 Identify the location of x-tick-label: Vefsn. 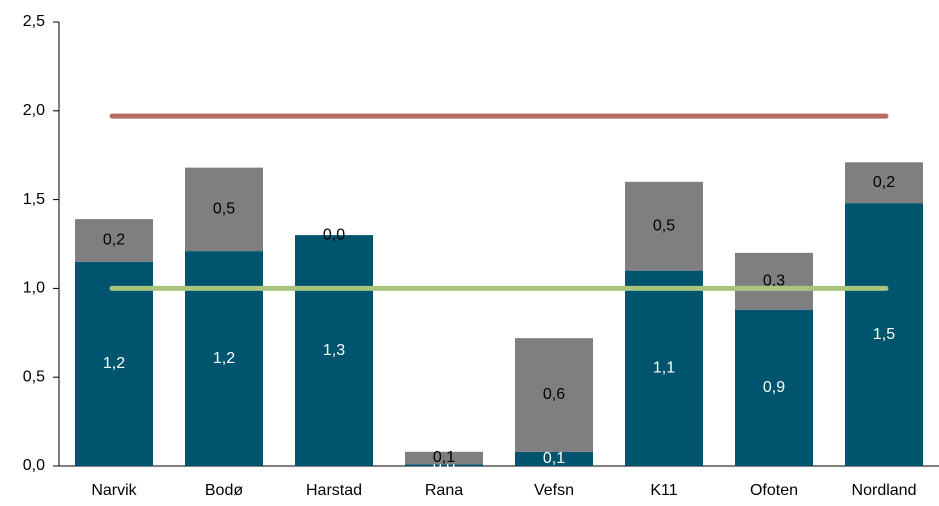
(554, 490).